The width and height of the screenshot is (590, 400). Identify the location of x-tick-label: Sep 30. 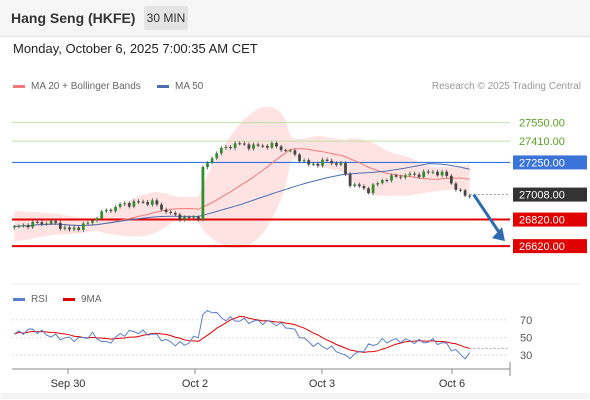
(68, 384).